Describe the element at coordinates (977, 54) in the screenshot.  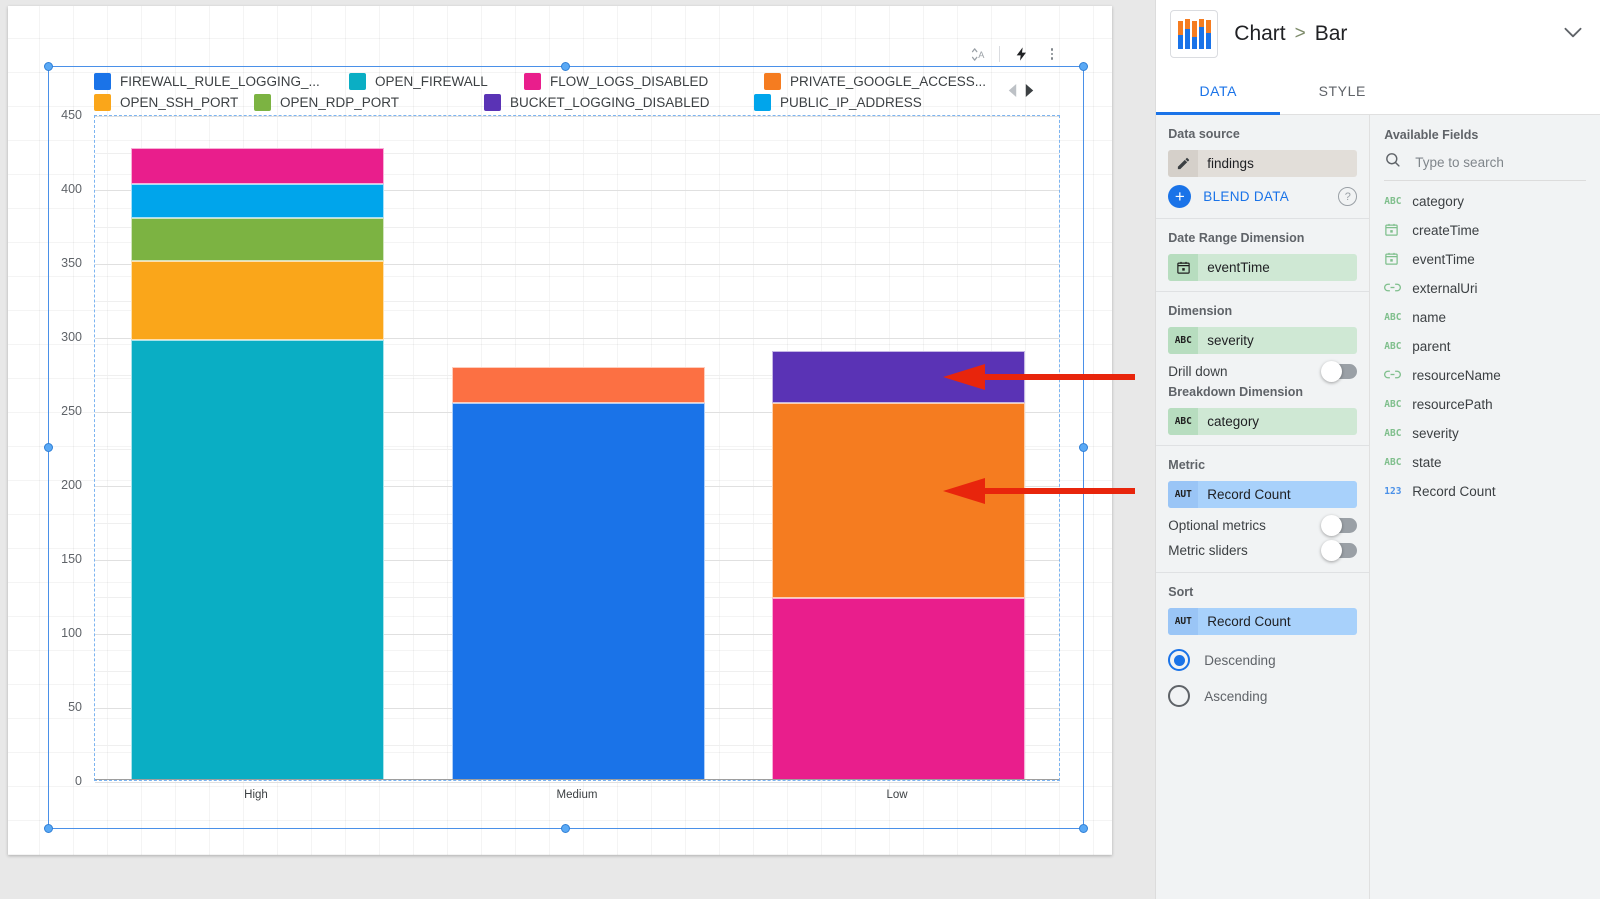
I see `sort-az-icon: A` at that location.